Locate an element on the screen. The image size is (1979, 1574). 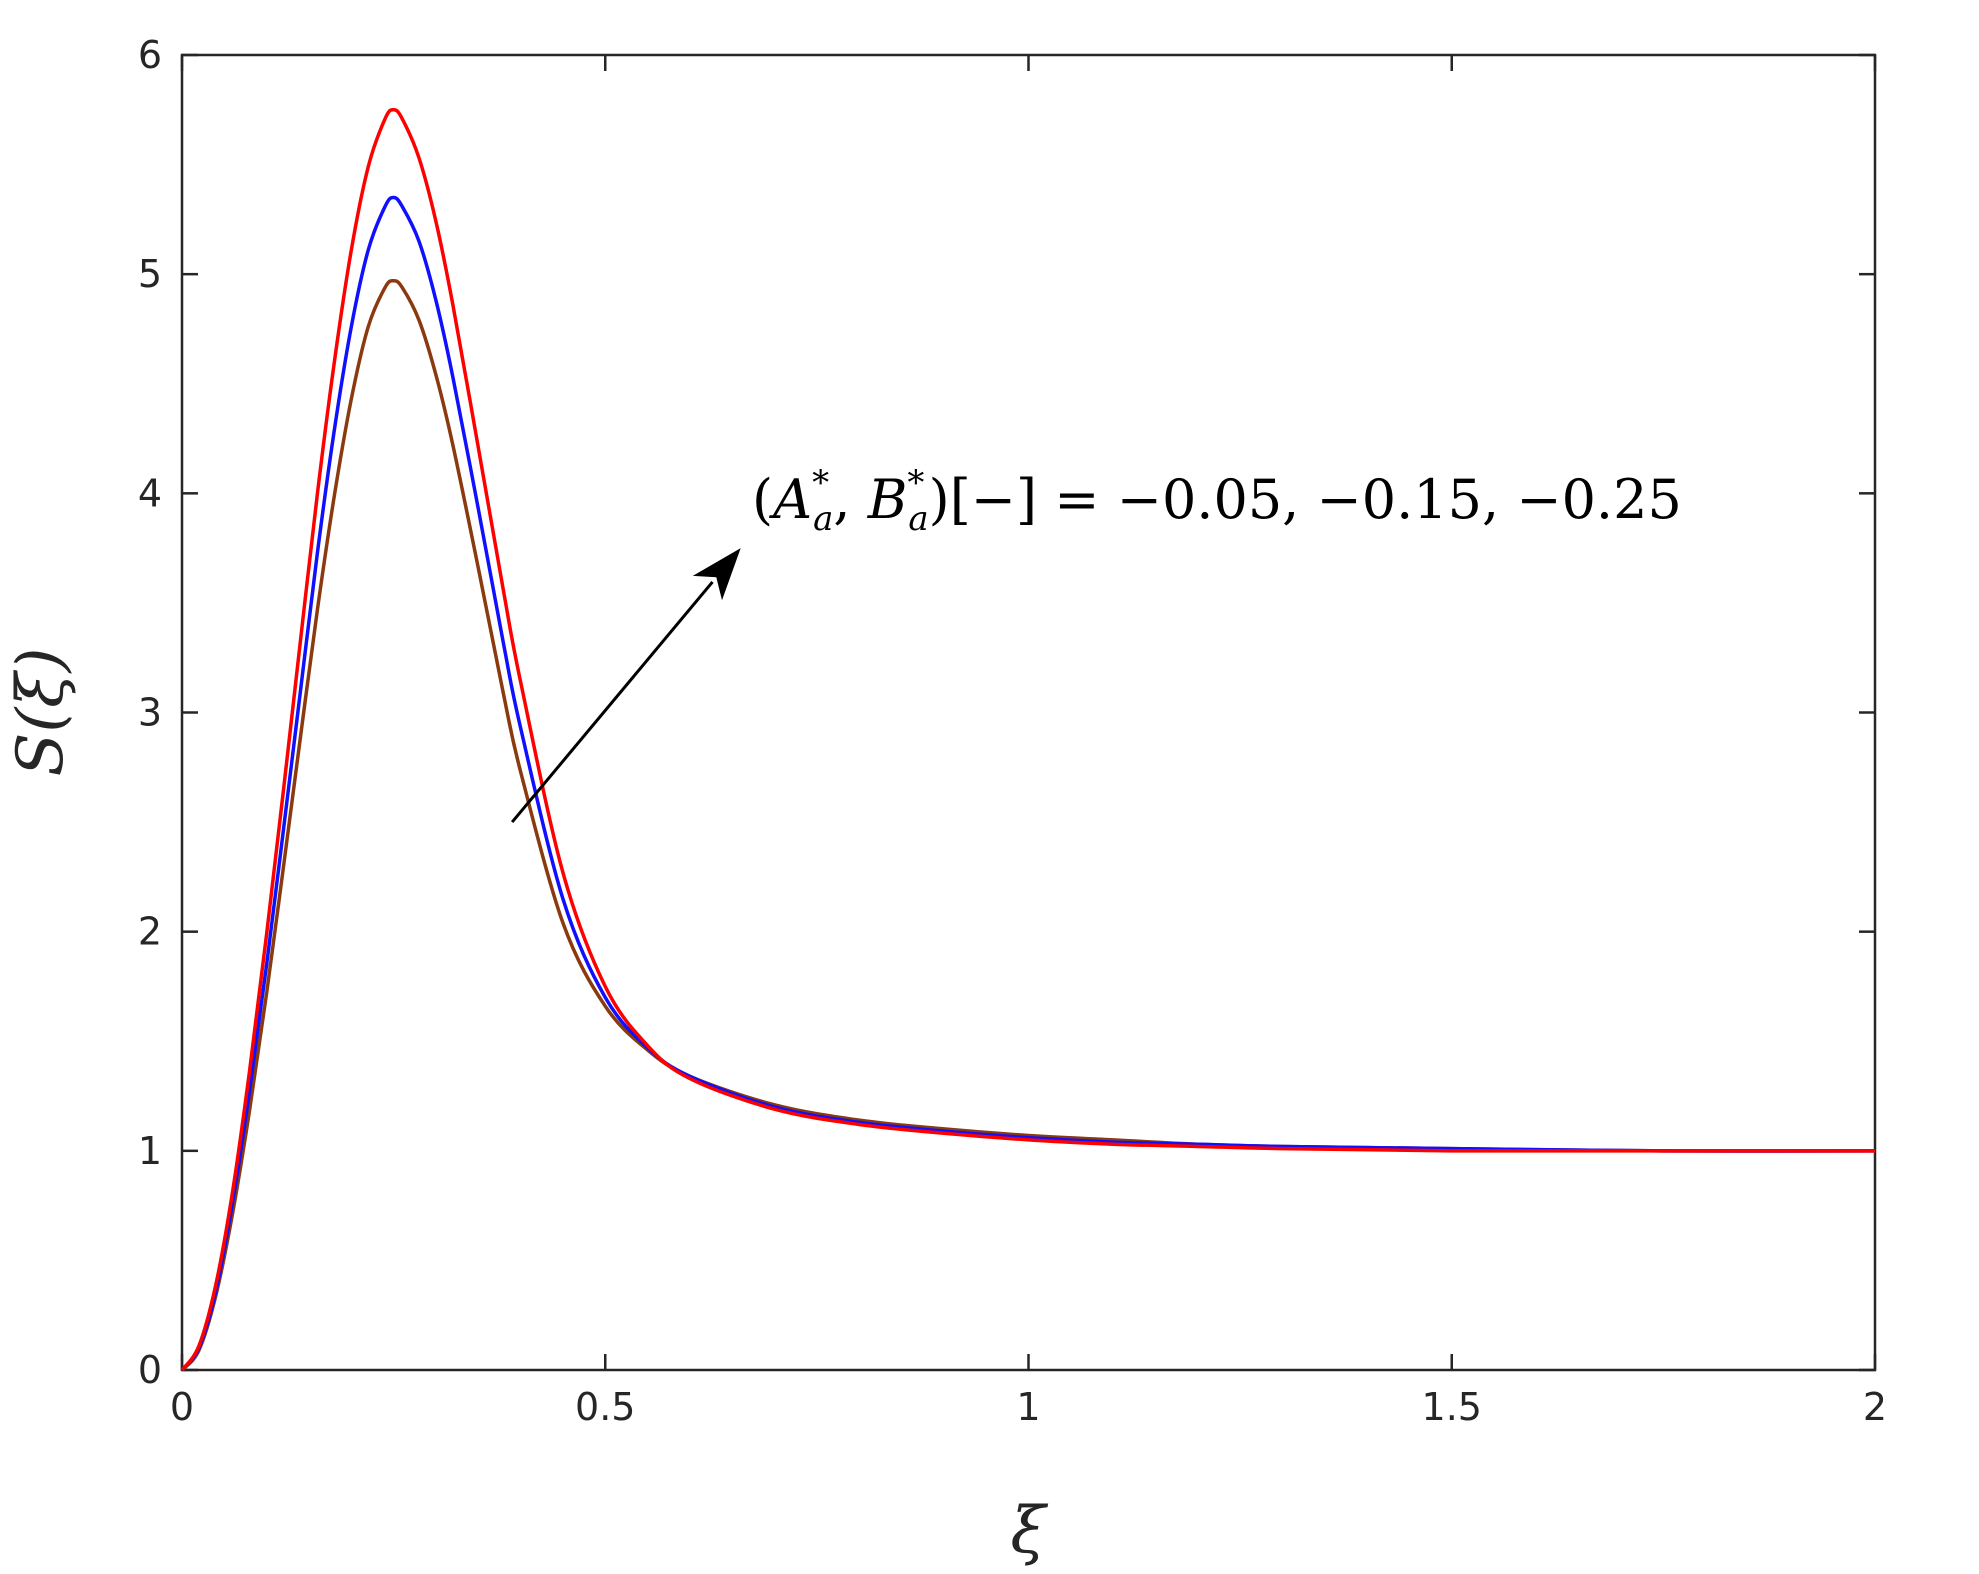
x-tick-label: 0.5 is located at coordinates (605, 1407).